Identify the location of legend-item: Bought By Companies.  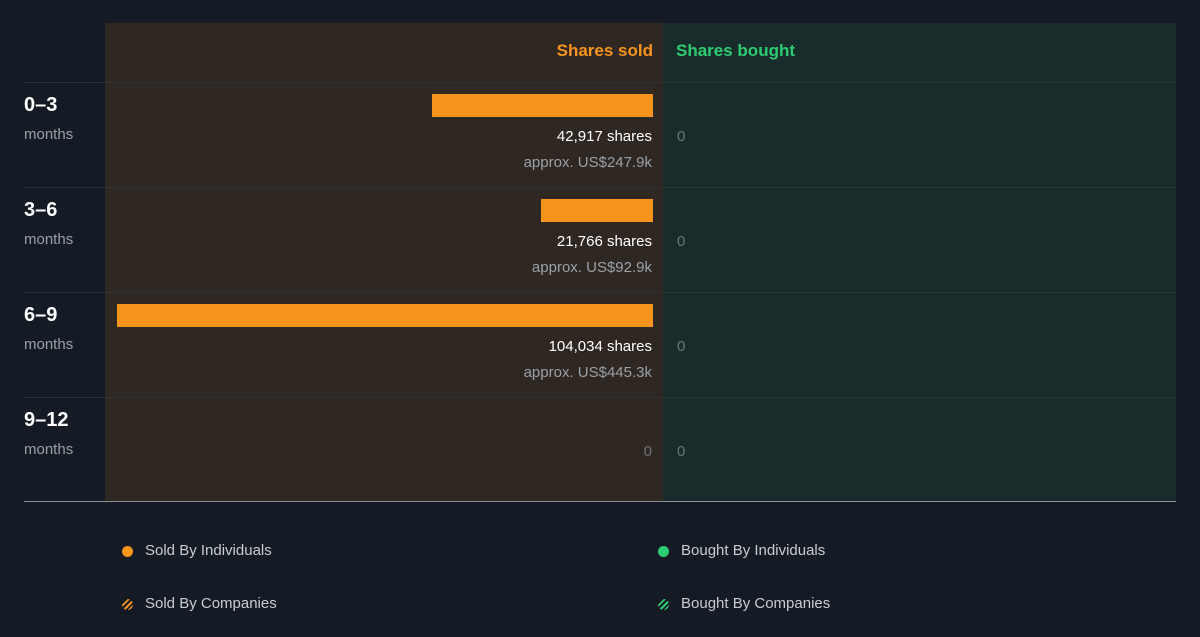
(744, 604).